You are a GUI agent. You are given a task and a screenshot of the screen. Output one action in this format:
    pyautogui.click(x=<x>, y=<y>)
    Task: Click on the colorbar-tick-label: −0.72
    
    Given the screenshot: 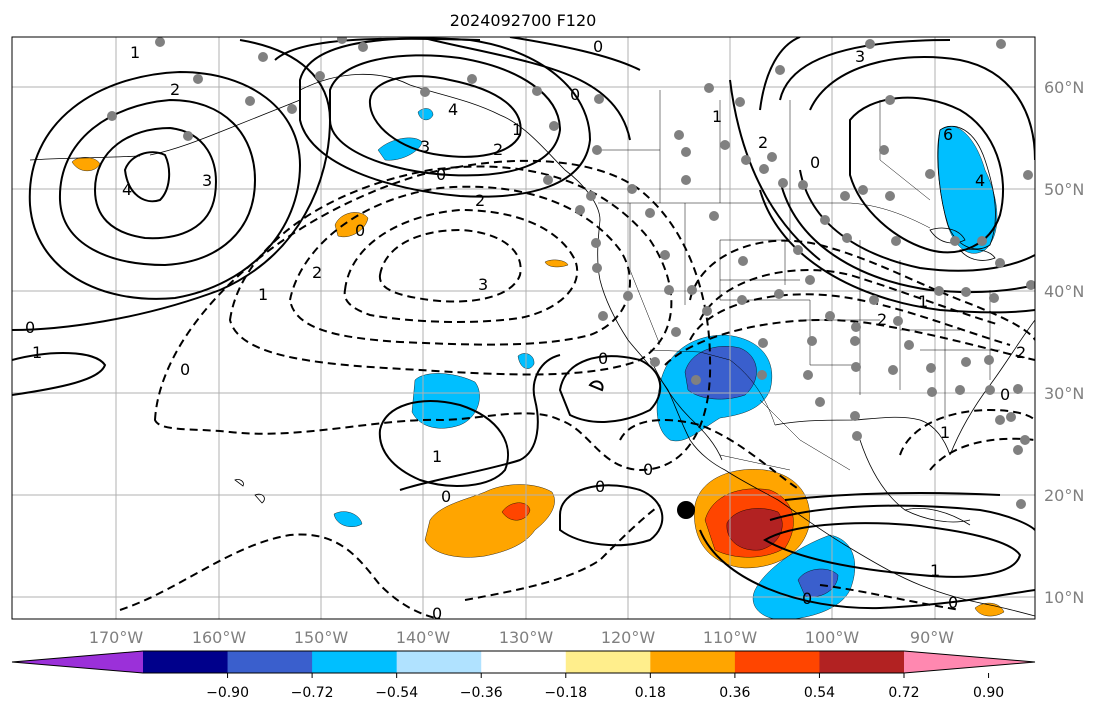 What is the action you would take?
    pyautogui.click(x=312, y=693)
    